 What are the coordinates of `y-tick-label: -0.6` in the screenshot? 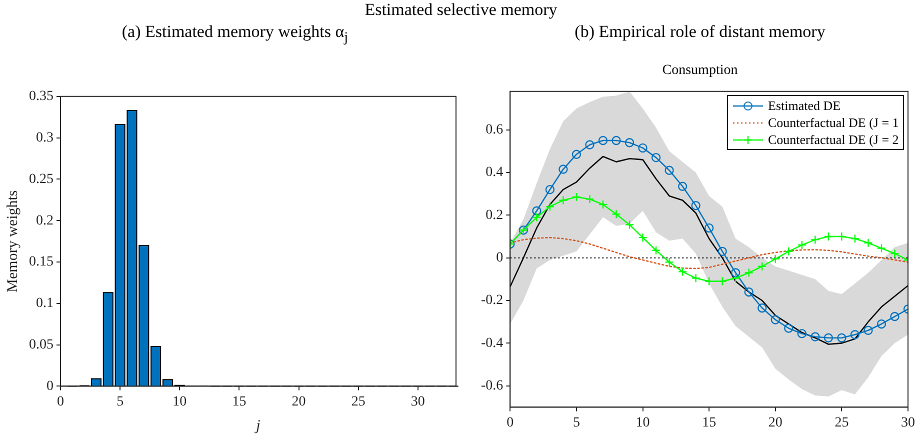 It's located at (492, 386).